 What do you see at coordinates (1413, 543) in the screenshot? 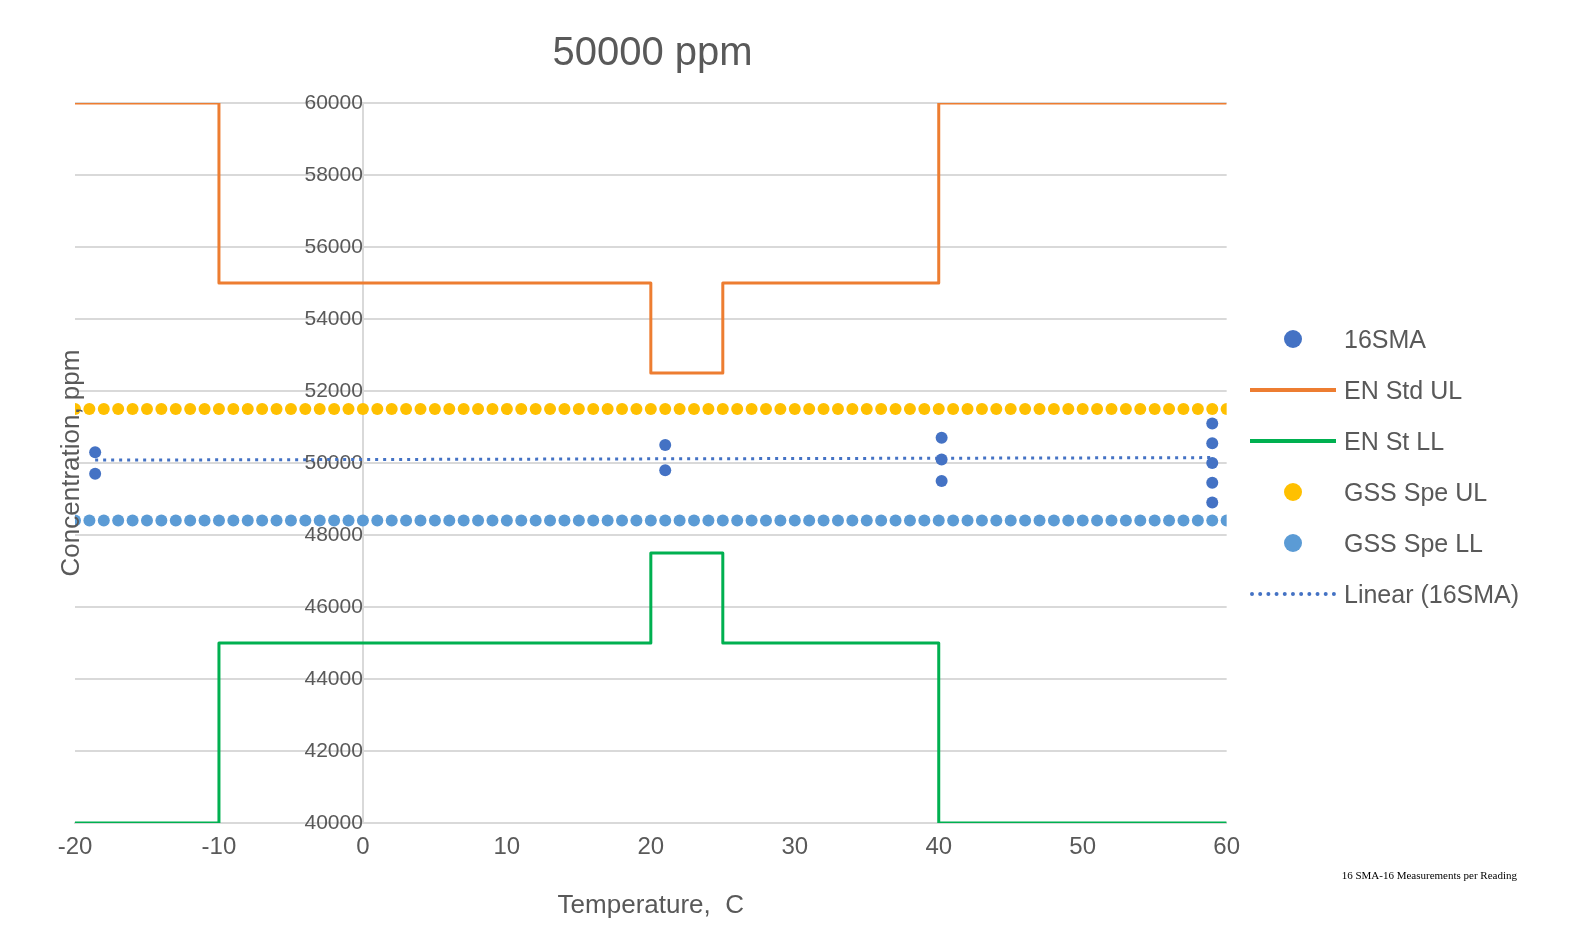
I see `legend-label: GSS Spe LL` at bounding box center [1413, 543].